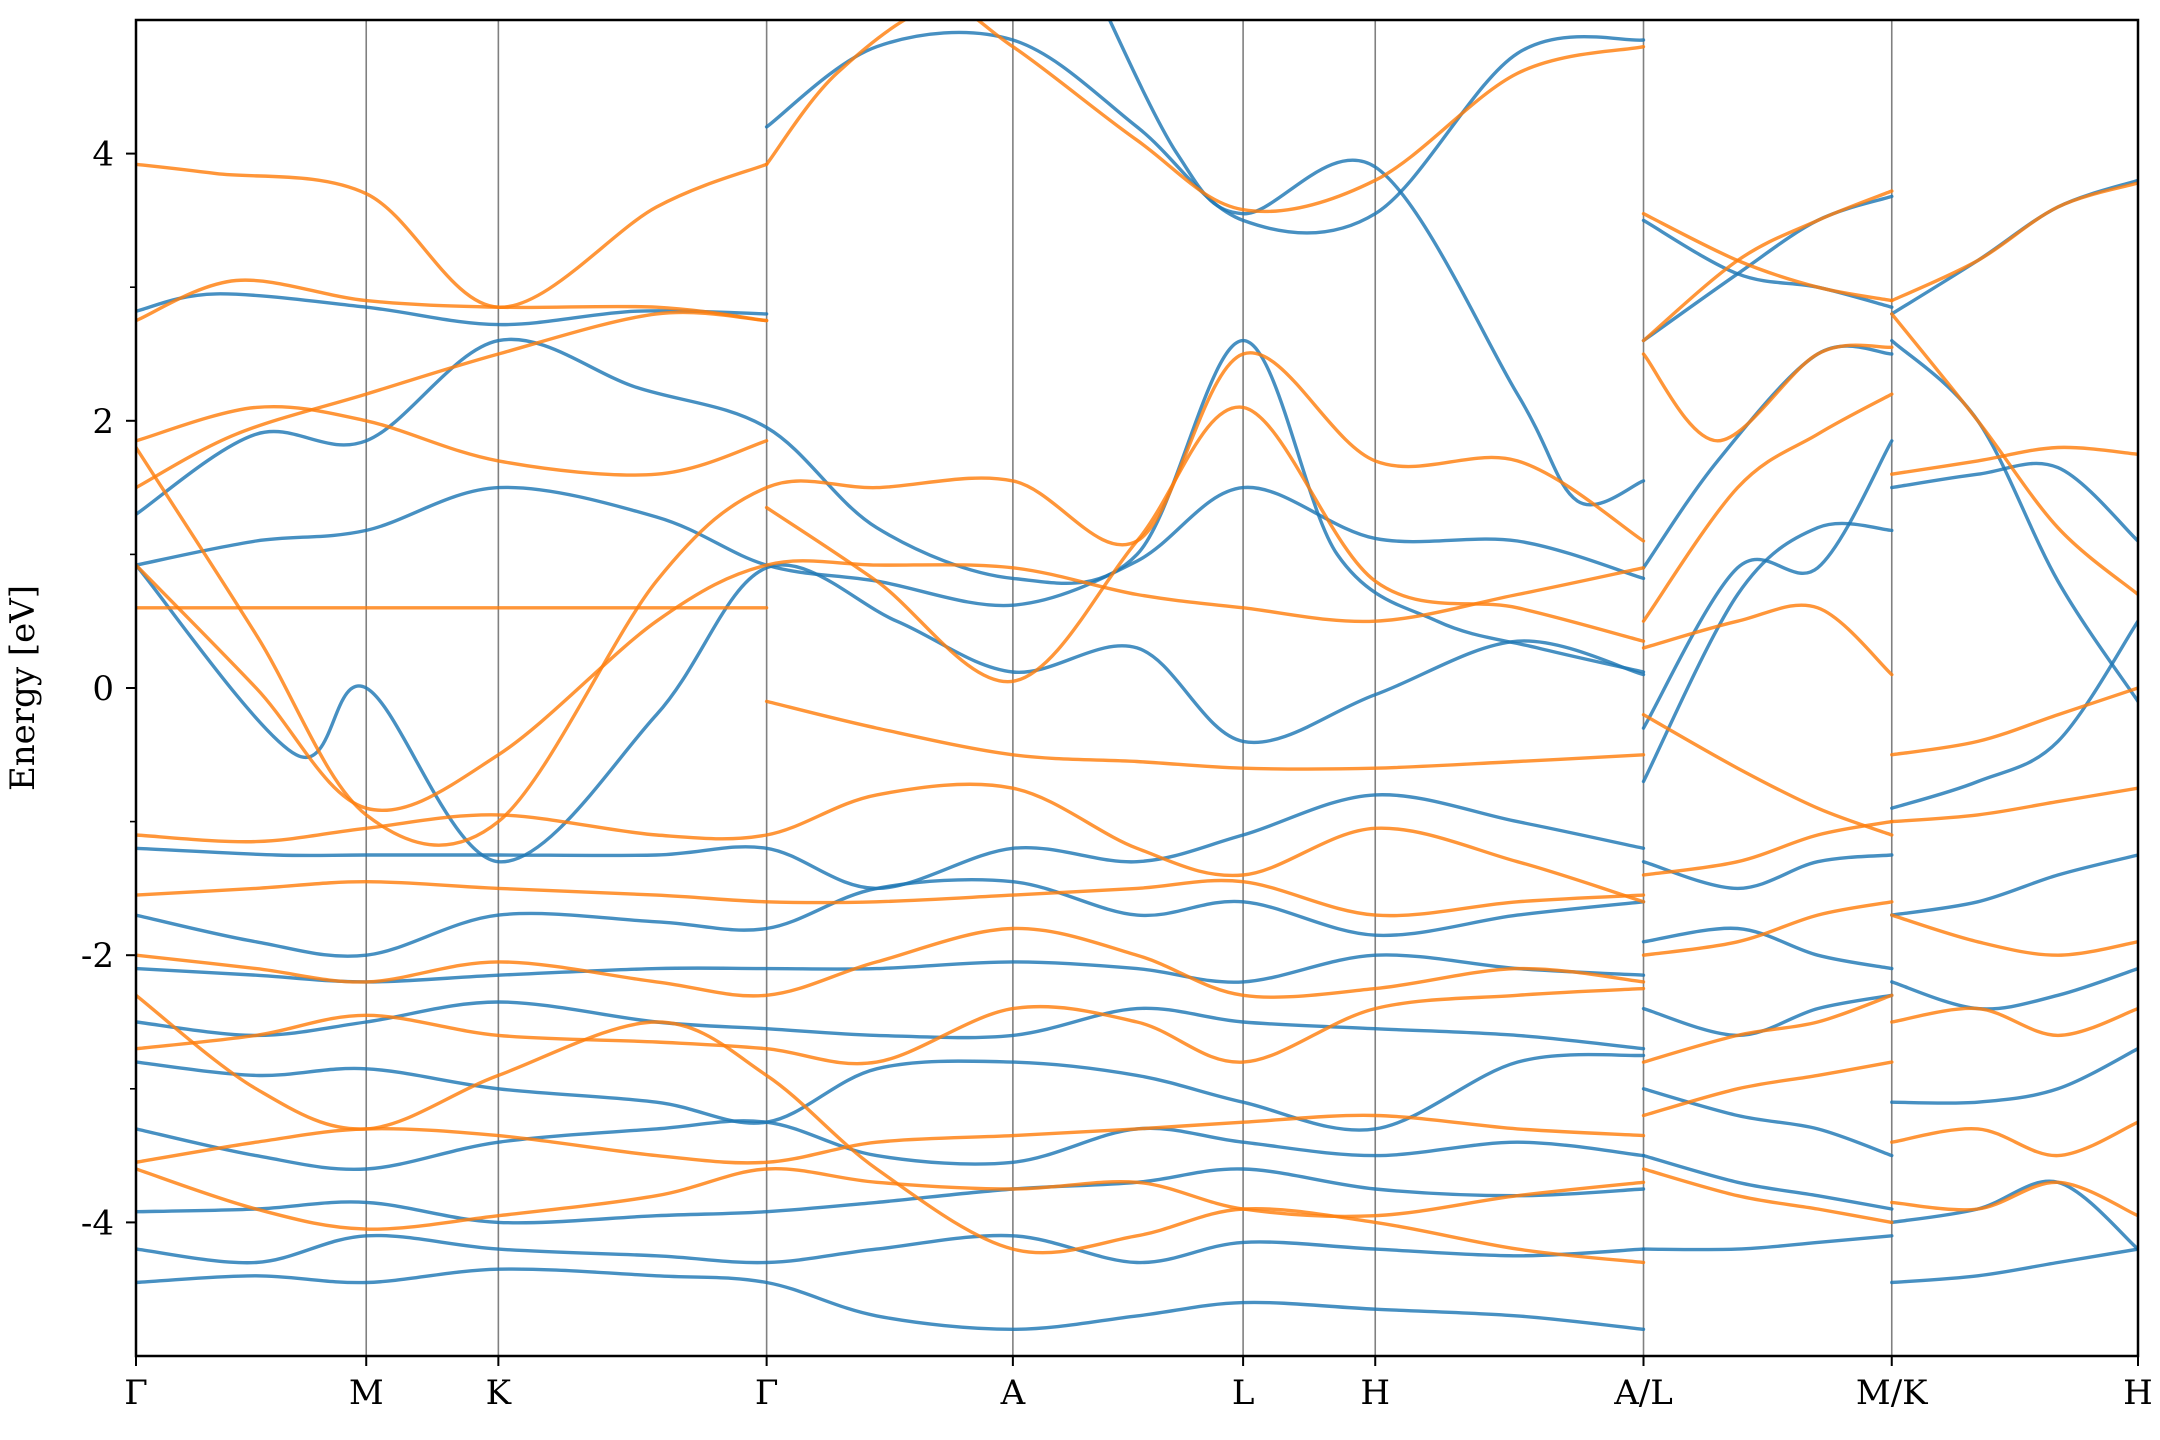 The width and height of the screenshot is (2160, 1440). Describe the element at coordinates (1013, 1393) in the screenshot. I see `x-tick-label: A` at that location.